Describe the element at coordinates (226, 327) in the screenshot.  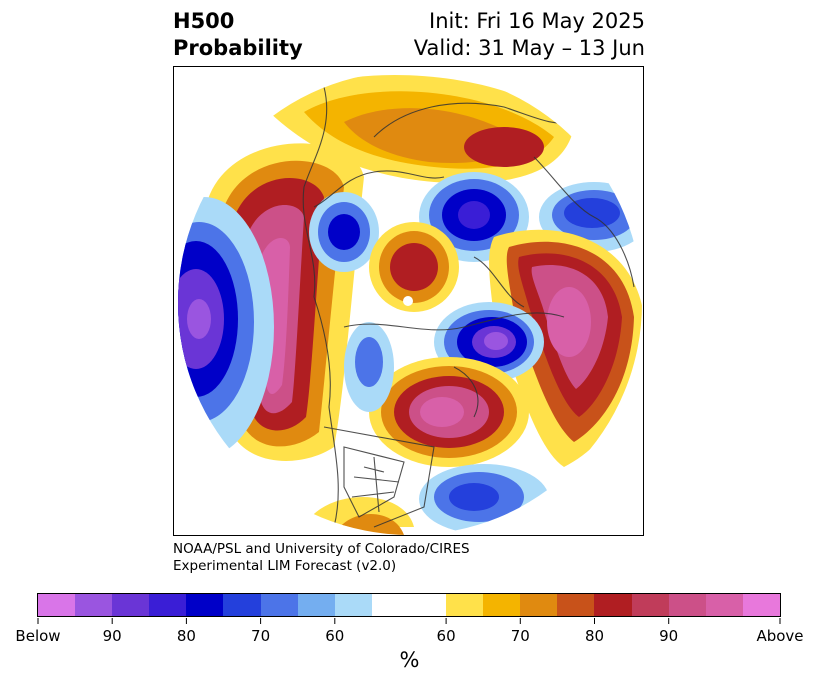
I see `anomaly-below-west` at that location.